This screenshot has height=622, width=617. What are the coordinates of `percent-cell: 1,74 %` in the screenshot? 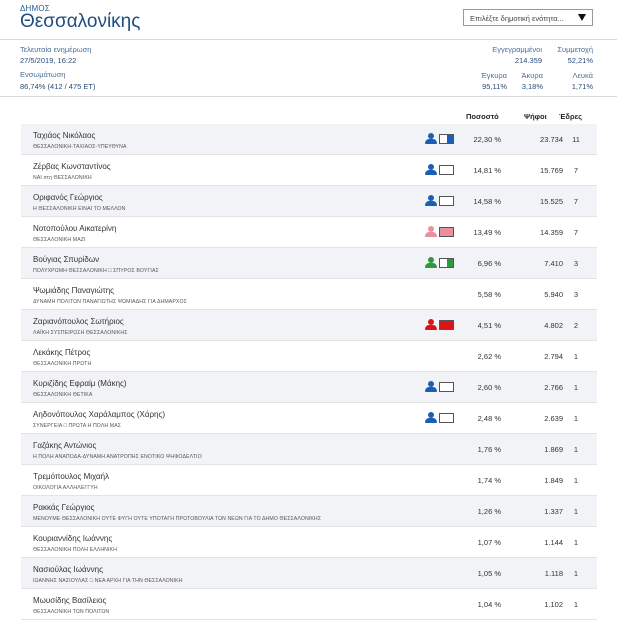 It's located at (489, 480).